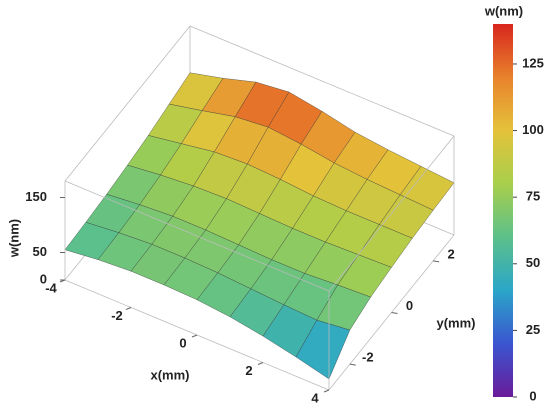 Image resolution: width=550 pixels, height=409 pixels. What do you see at coordinates (533, 329) in the screenshot?
I see `colorbar-tick-label: 25` at bounding box center [533, 329].